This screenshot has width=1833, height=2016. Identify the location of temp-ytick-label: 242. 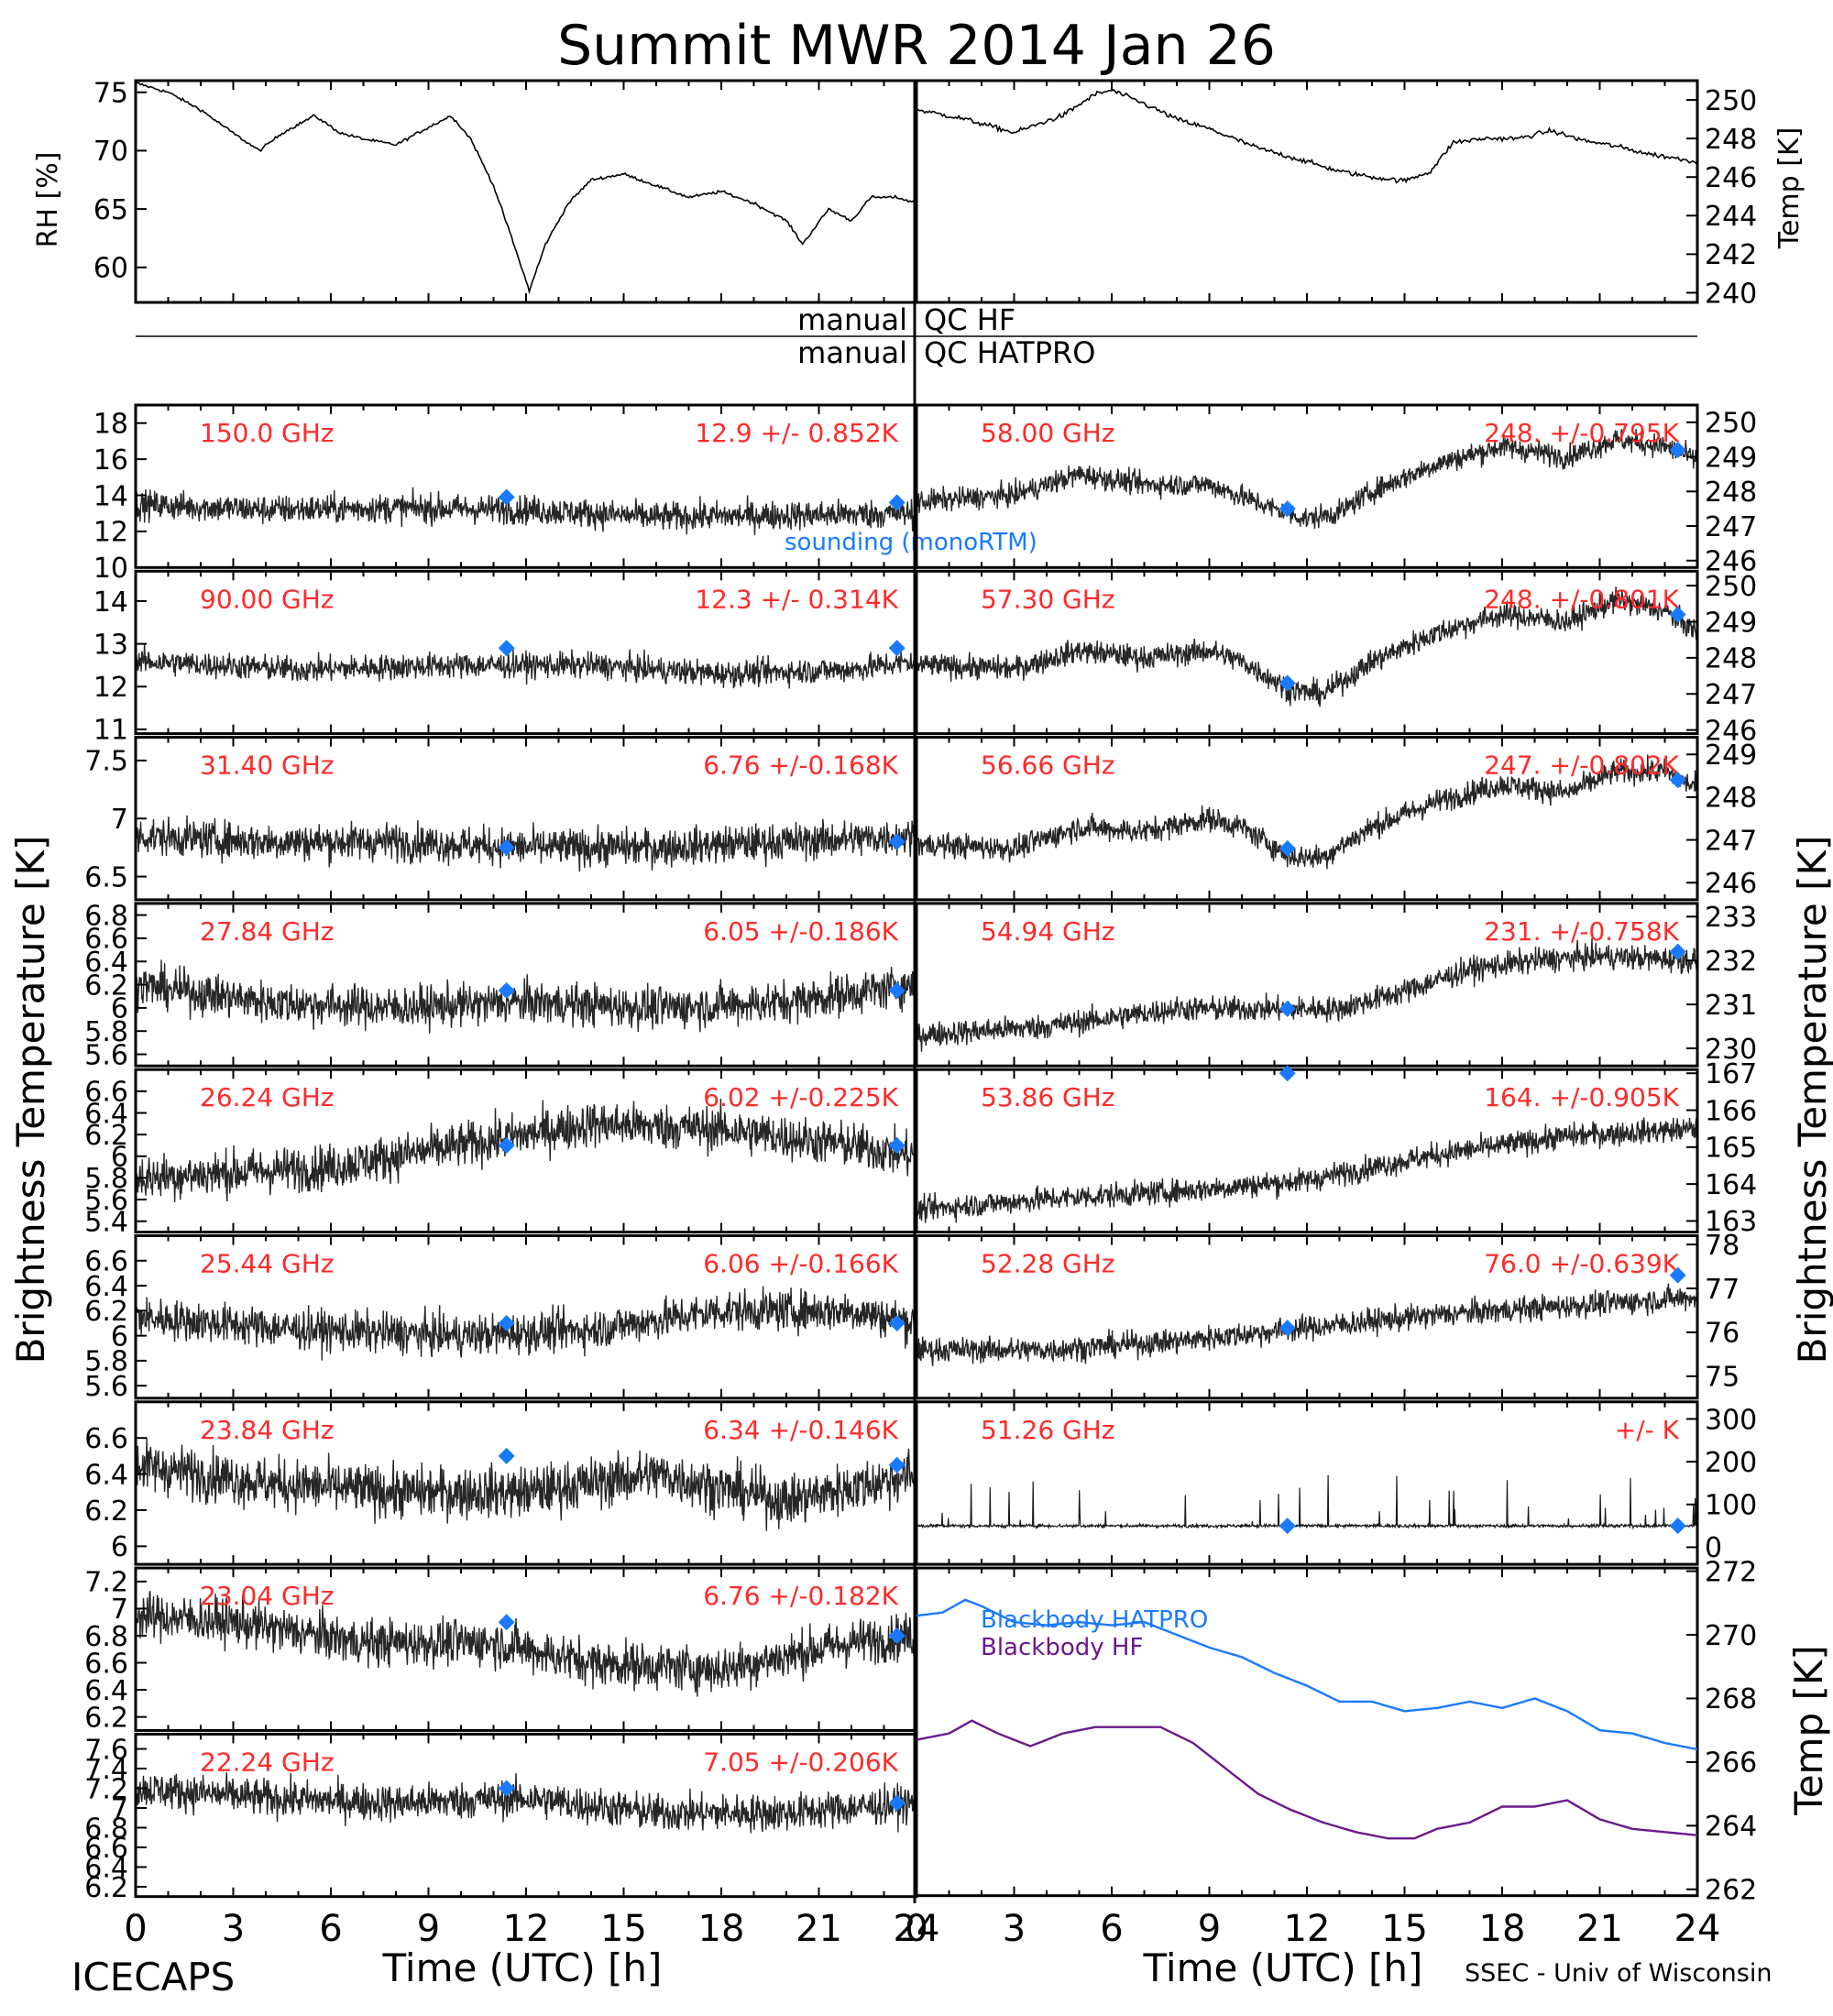
(1731, 255).